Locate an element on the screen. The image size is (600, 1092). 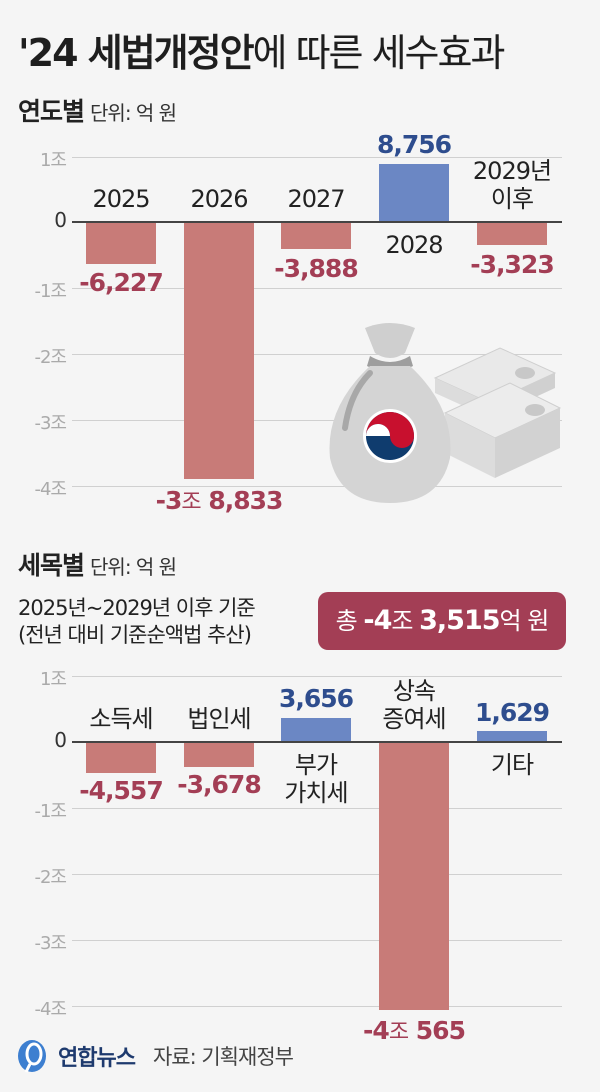
title-light: 에 따른 세수효과 is located at coordinates (379, 53).